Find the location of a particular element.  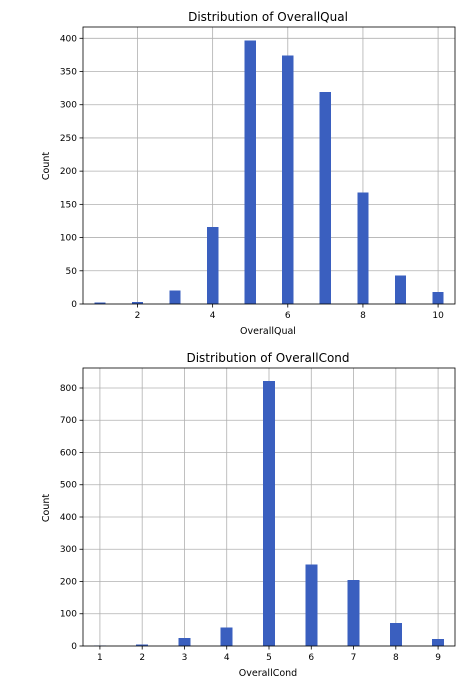

y-tick-label: 50 is located at coordinates (72, 272).